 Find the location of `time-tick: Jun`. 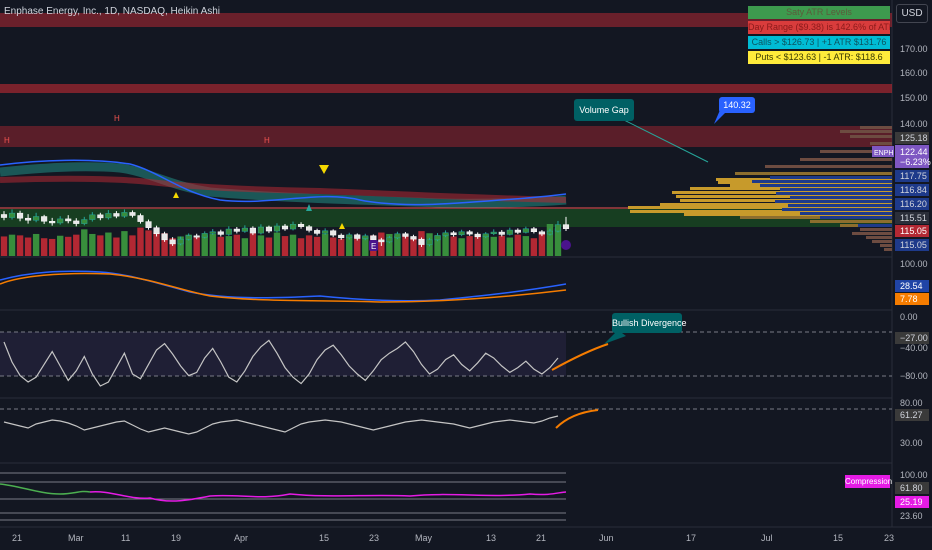

time-tick: Jun is located at coordinates (606, 538).